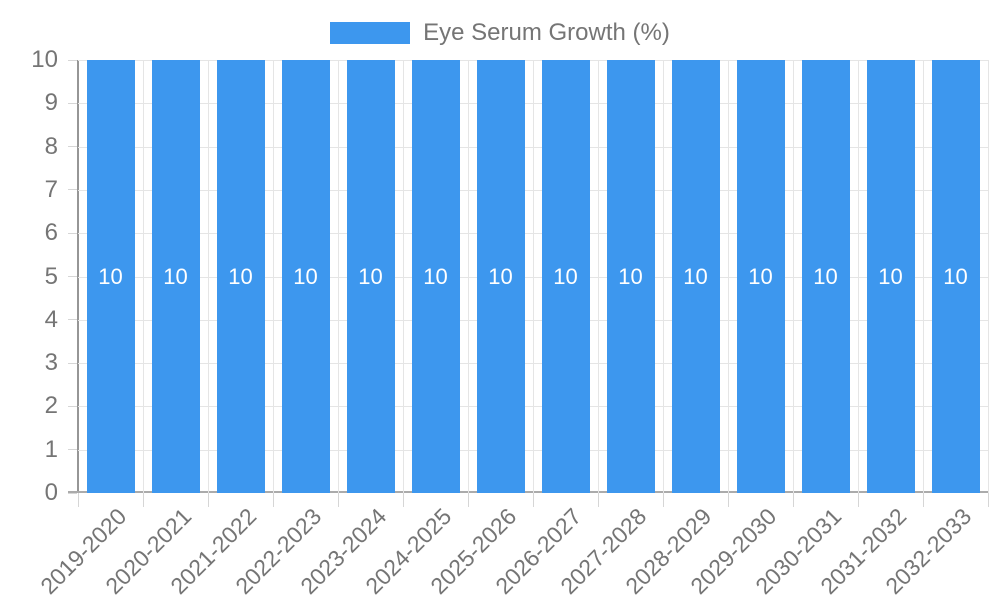 The image size is (1000, 600). I want to click on y-tick-label: 6, so click(51, 233).